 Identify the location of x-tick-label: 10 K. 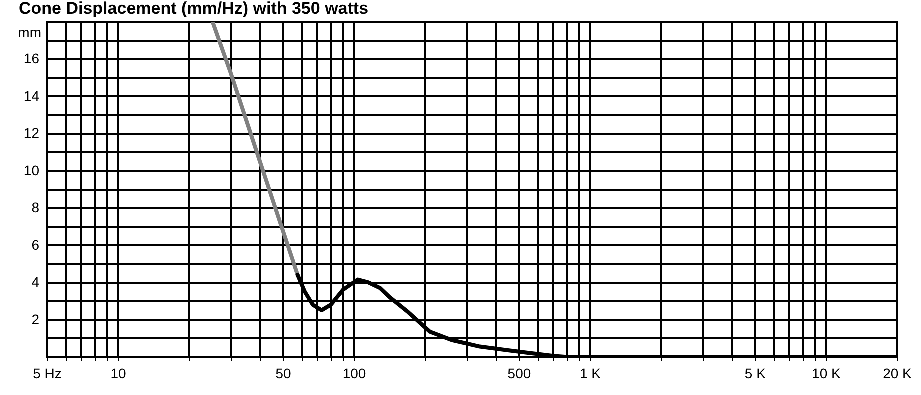
(827, 374).